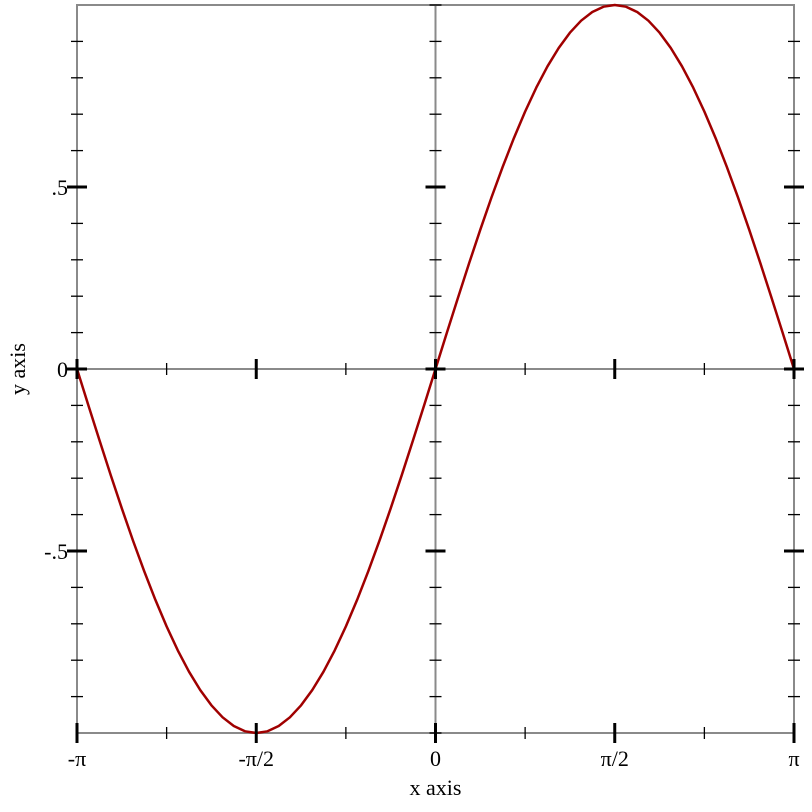  Describe the element at coordinates (77, 758) in the screenshot. I see `x-tick-label: -π` at that location.